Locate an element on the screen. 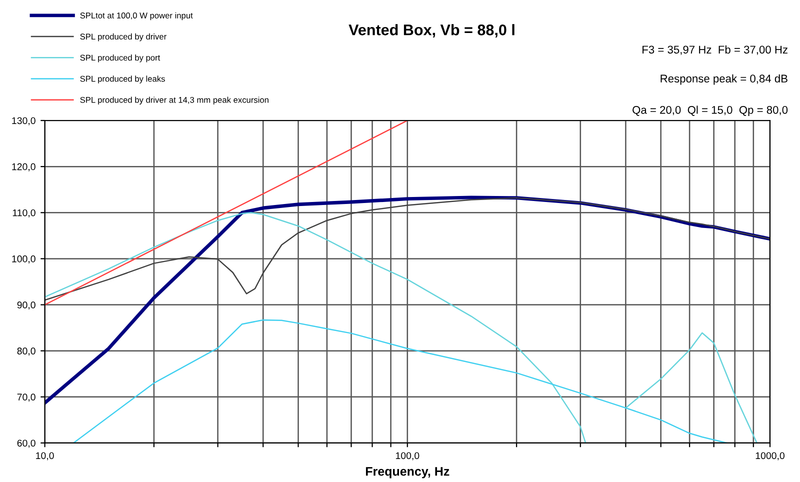 The image size is (800, 482). x-tick-label: 10,0 is located at coordinates (45, 456).